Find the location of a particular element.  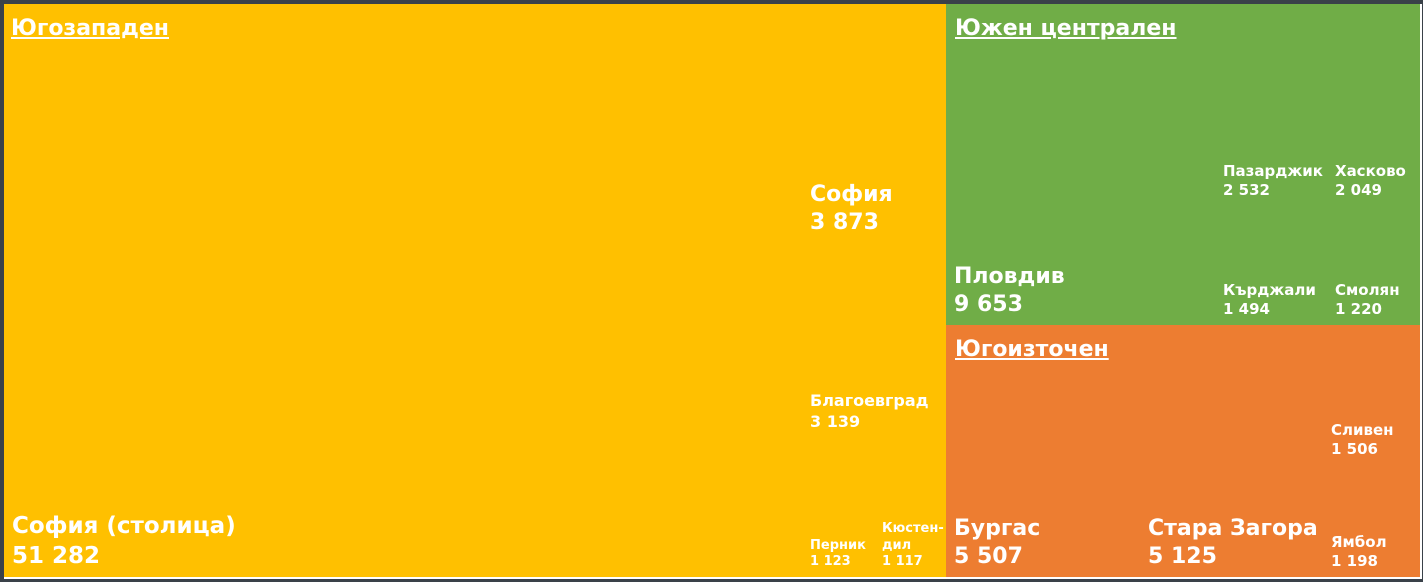

cell-name: Благоевград is located at coordinates (869, 401).